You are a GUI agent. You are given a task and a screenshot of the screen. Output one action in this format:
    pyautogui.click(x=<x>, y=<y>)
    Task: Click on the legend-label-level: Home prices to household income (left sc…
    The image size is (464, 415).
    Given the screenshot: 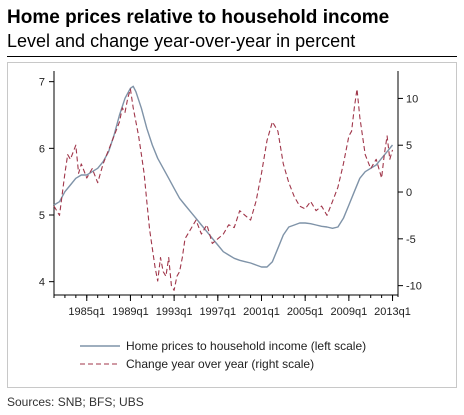 What is the action you would take?
    pyautogui.click(x=246, y=346)
    